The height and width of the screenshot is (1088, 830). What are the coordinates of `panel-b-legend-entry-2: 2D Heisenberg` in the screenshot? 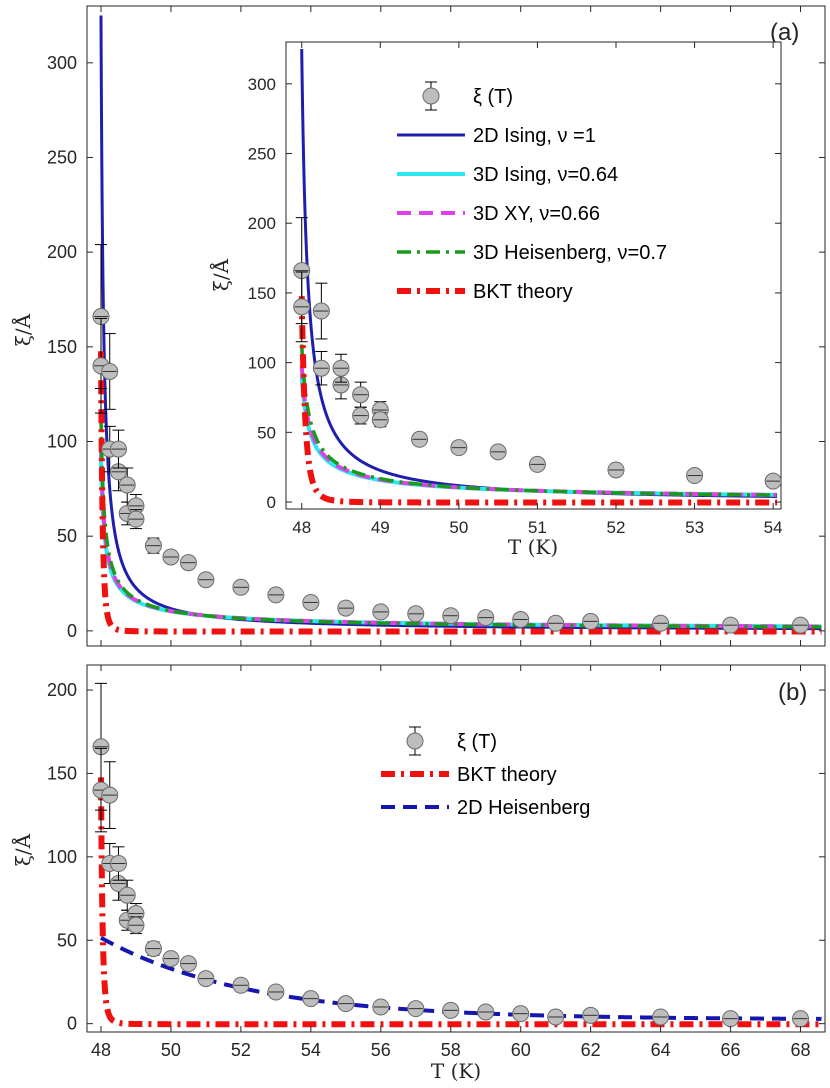 It's located at (485, 808).